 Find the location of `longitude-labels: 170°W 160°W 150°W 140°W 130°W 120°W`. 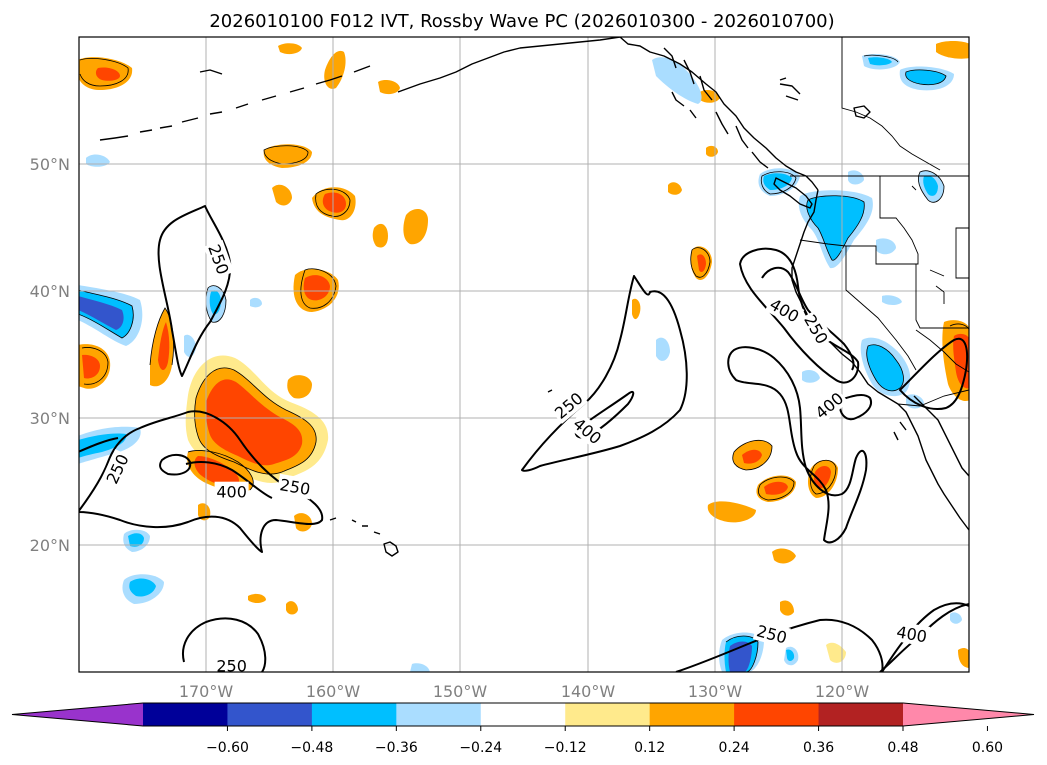

longitude-labels: 170°W 160°W 150°W 140°W 130°W 120°W is located at coordinates (524, 691).